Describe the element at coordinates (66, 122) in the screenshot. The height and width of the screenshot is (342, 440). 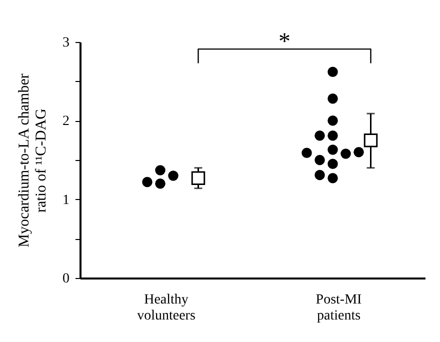
I see `y-tick-label: 2` at that location.